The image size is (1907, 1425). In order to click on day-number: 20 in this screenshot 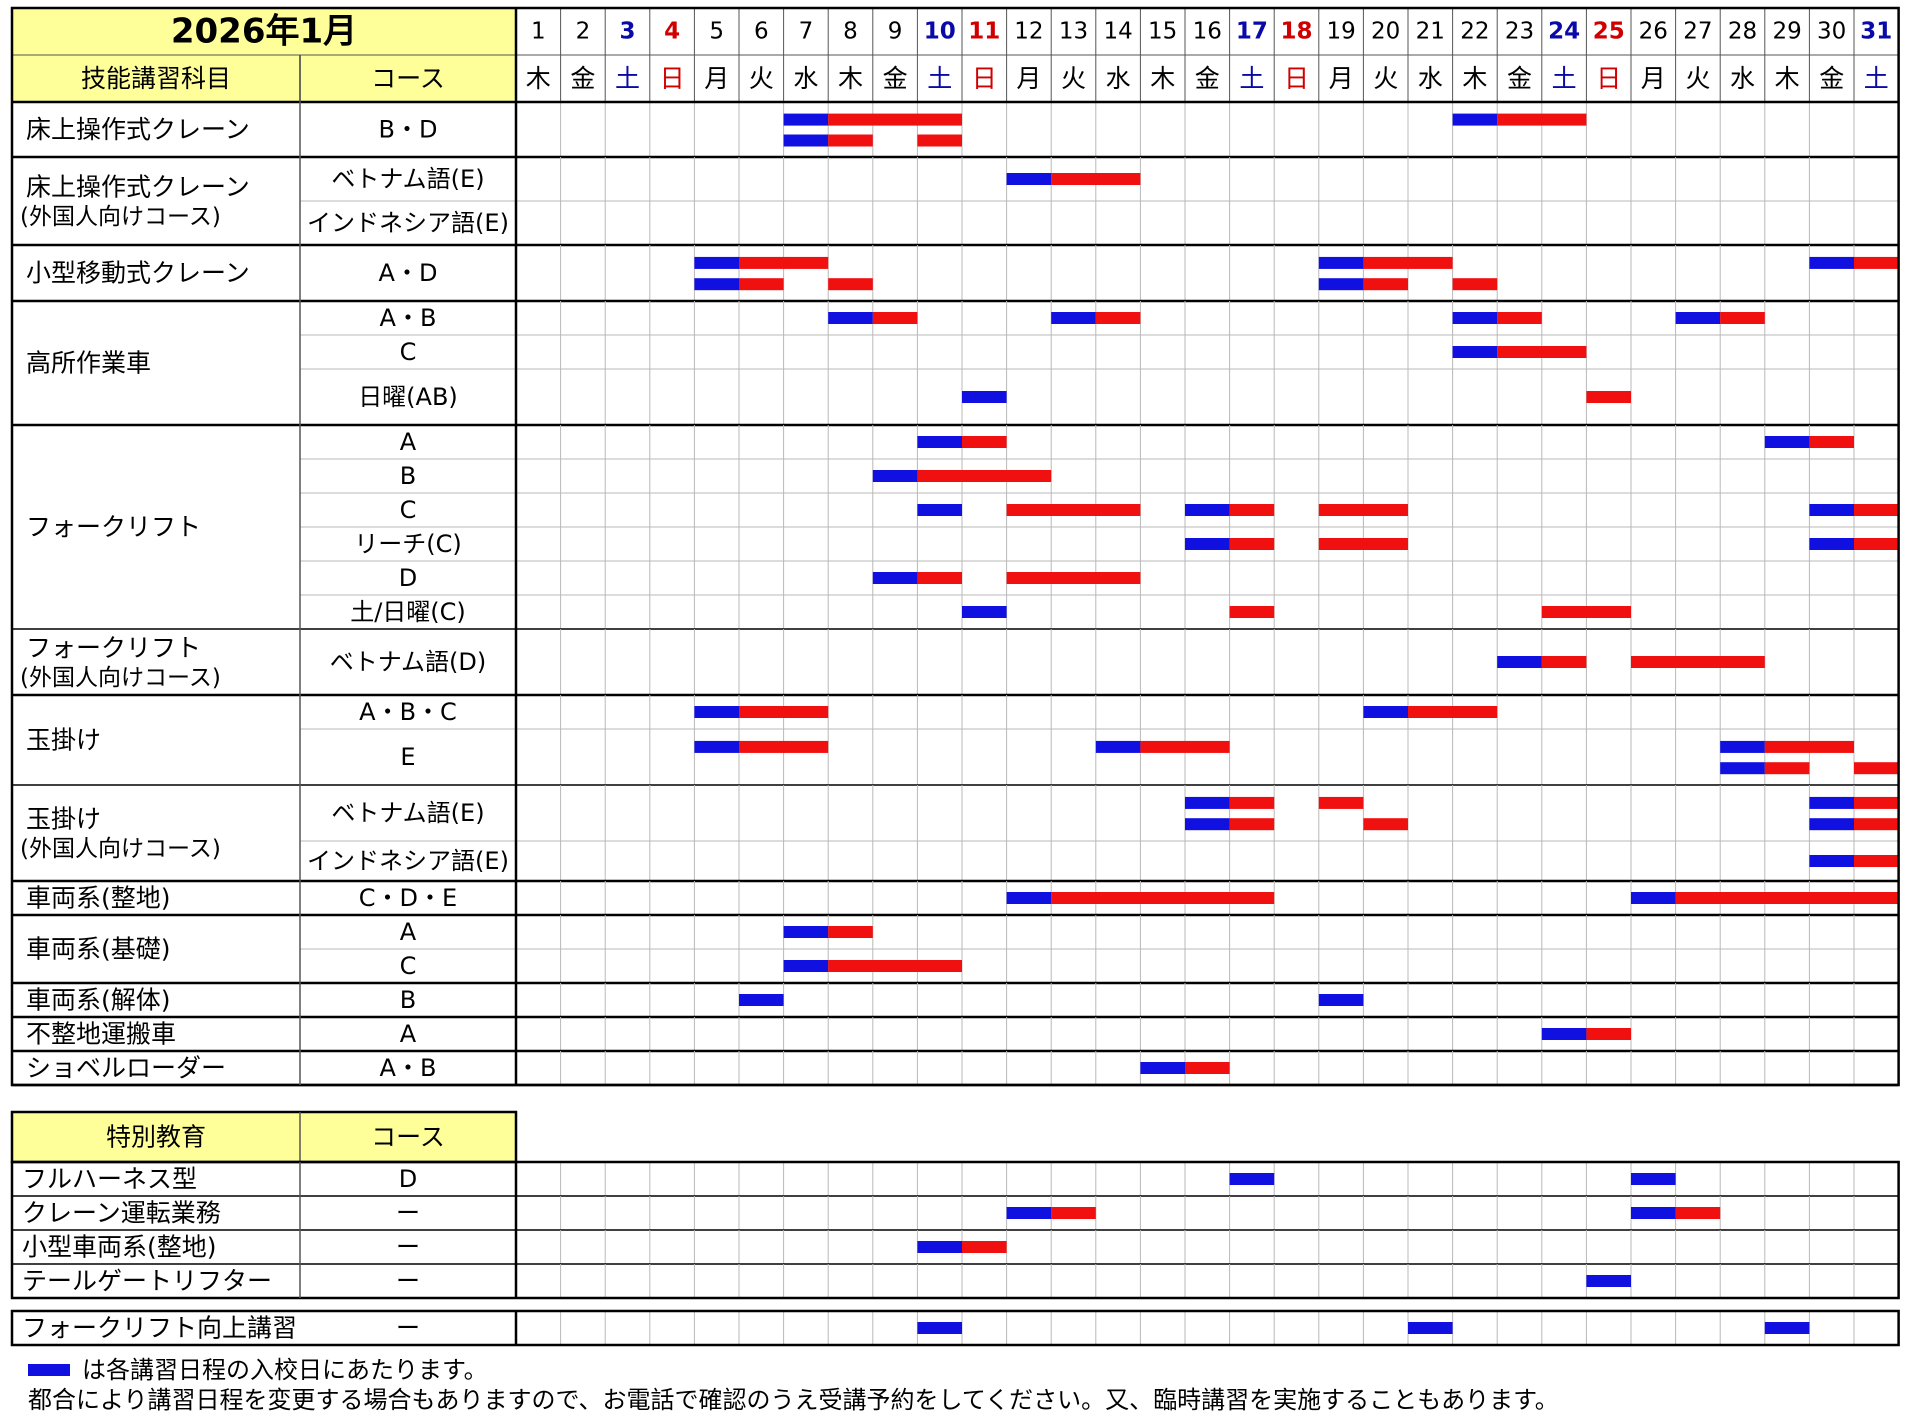, I will do `click(1385, 32)`.